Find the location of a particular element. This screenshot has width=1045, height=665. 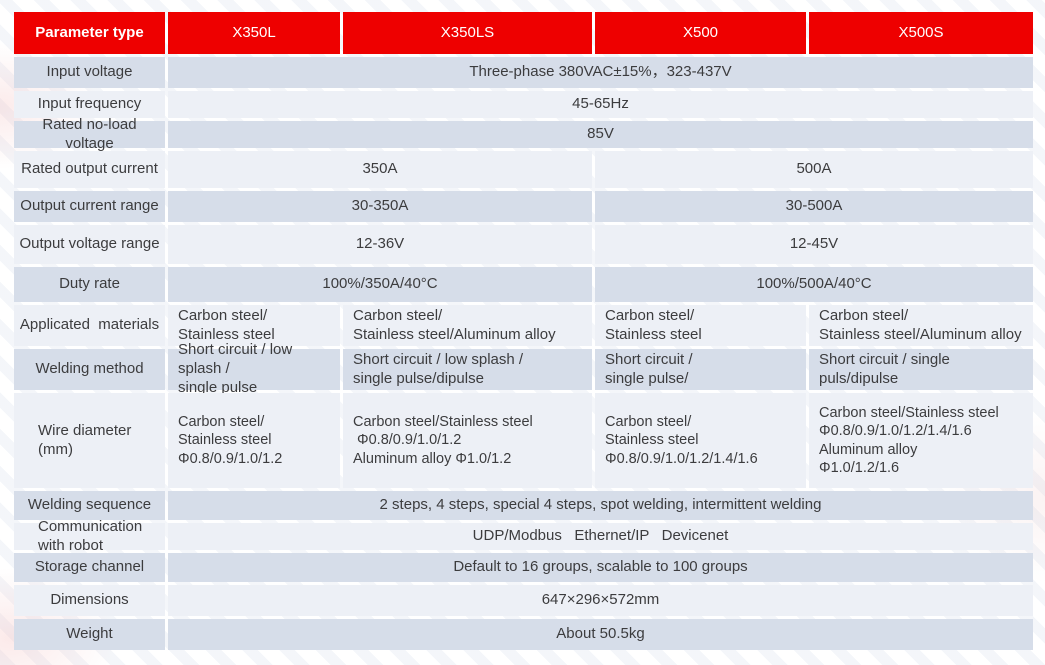

row-label-input-voltage: Input voltage is located at coordinates (89, 72).